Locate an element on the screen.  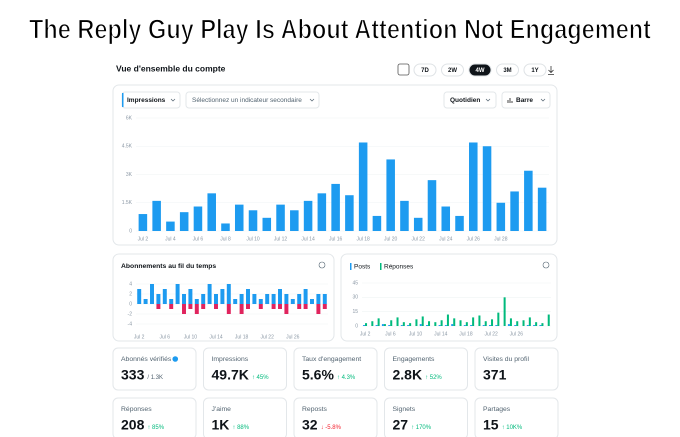
range-label: 3M is located at coordinates (507, 71).